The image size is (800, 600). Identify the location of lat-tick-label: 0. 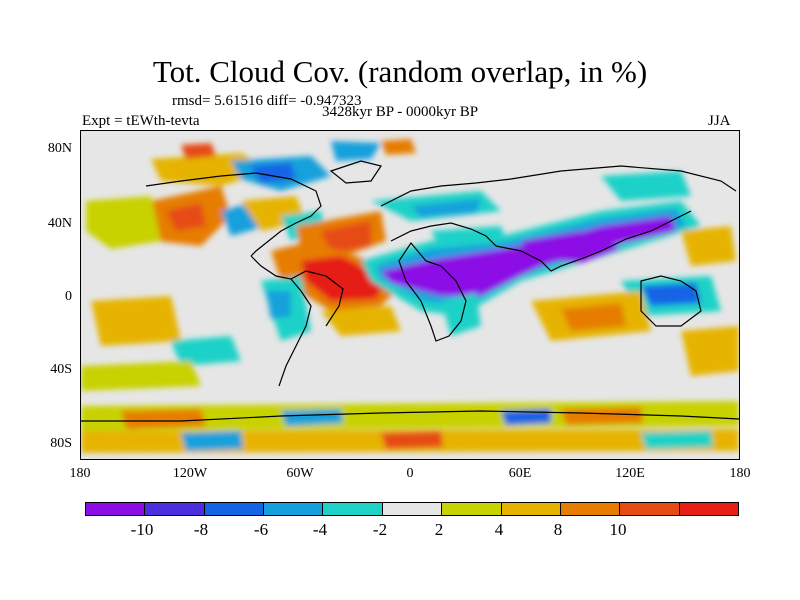
(68, 296).